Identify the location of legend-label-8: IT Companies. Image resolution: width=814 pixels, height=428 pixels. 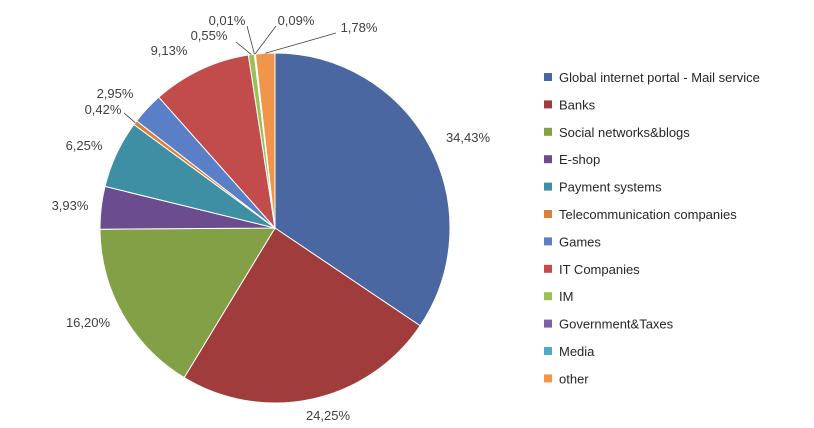
(599, 269).